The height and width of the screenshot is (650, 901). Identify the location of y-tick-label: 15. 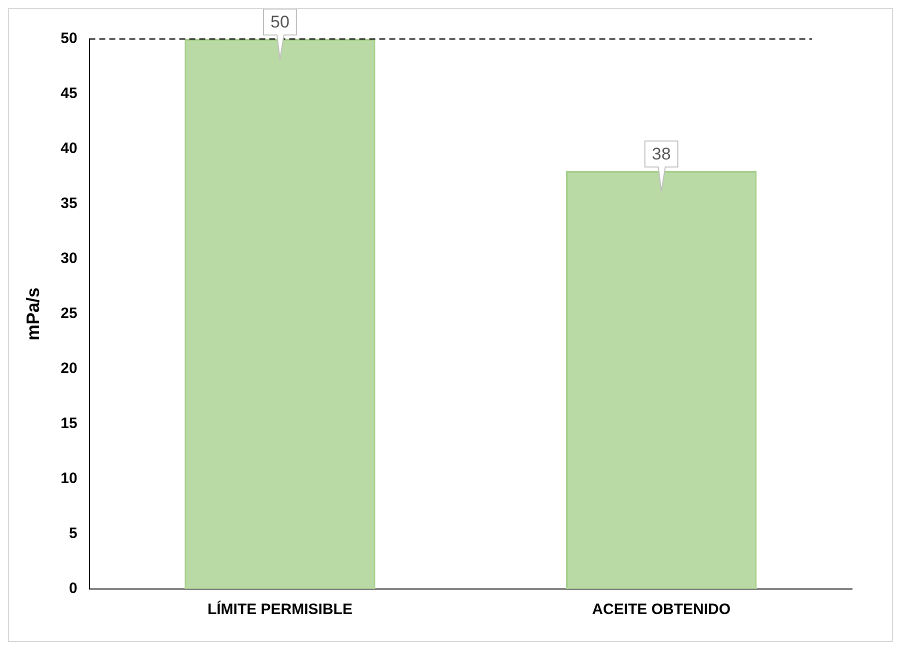
(69, 423).